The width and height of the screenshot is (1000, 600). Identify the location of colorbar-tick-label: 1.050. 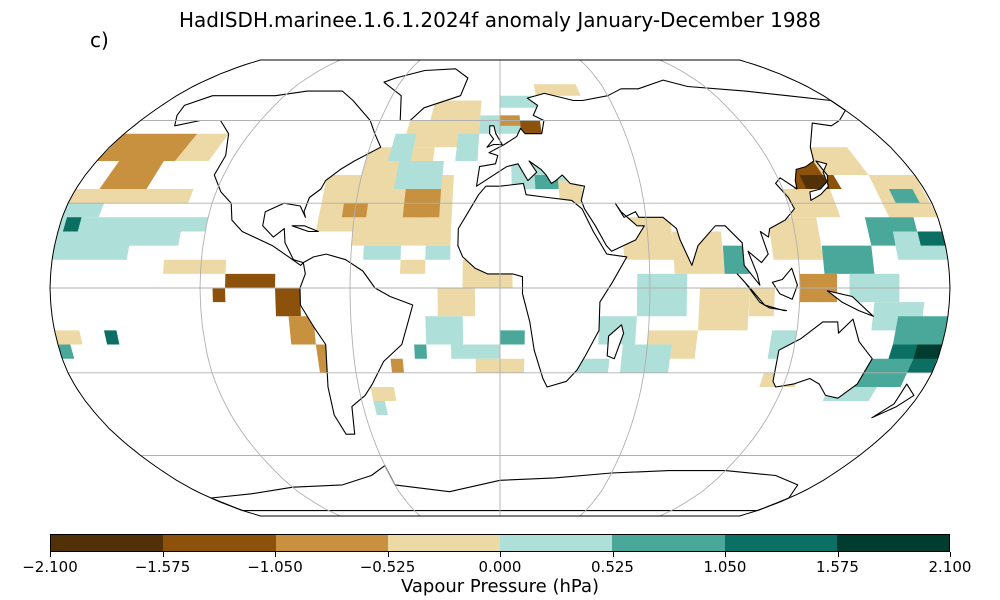
(725, 567).